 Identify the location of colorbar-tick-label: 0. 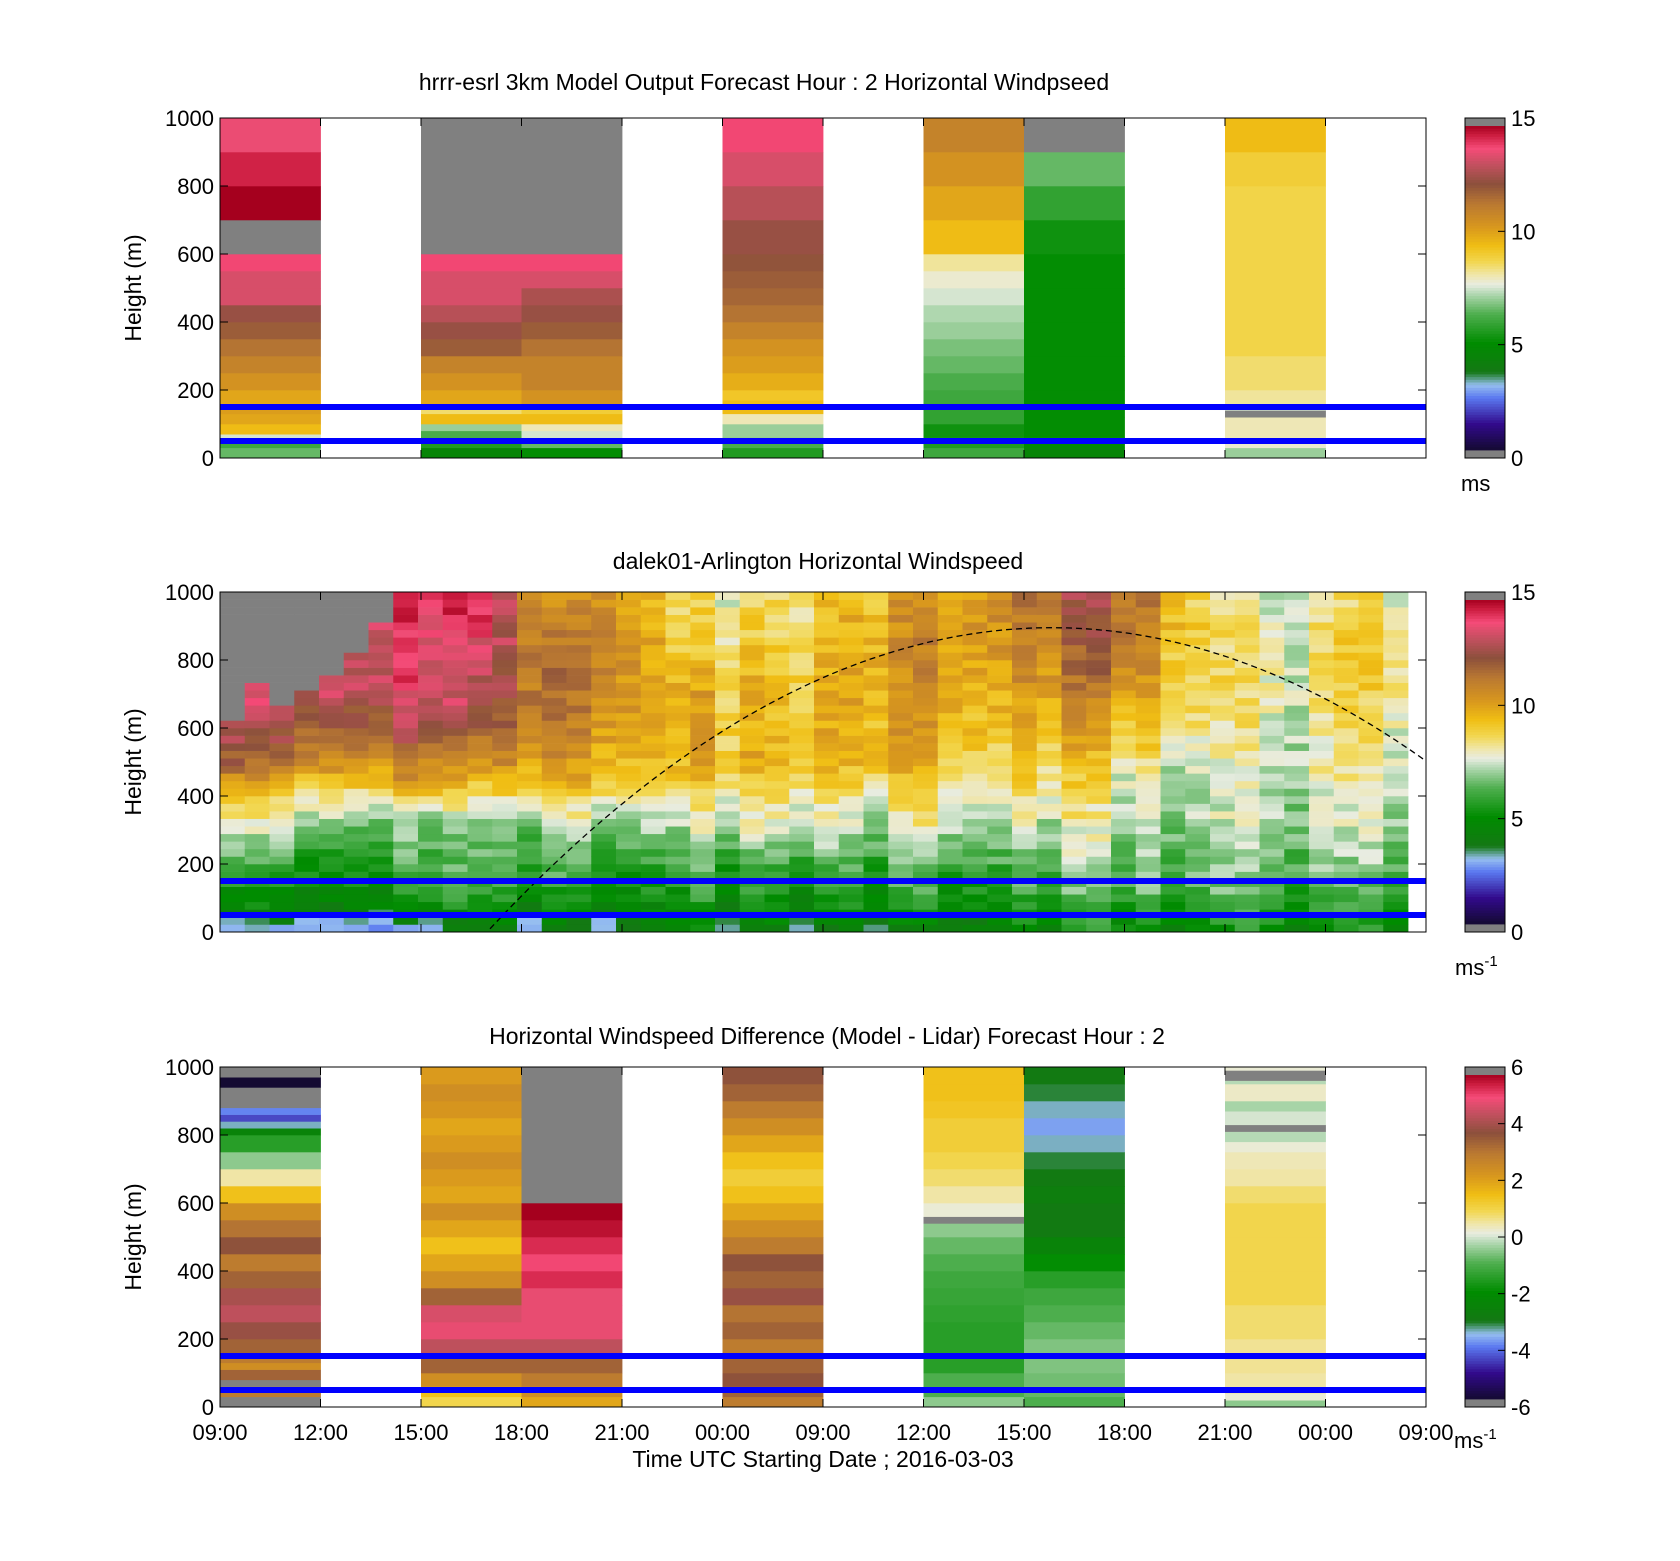
(1517, 932).